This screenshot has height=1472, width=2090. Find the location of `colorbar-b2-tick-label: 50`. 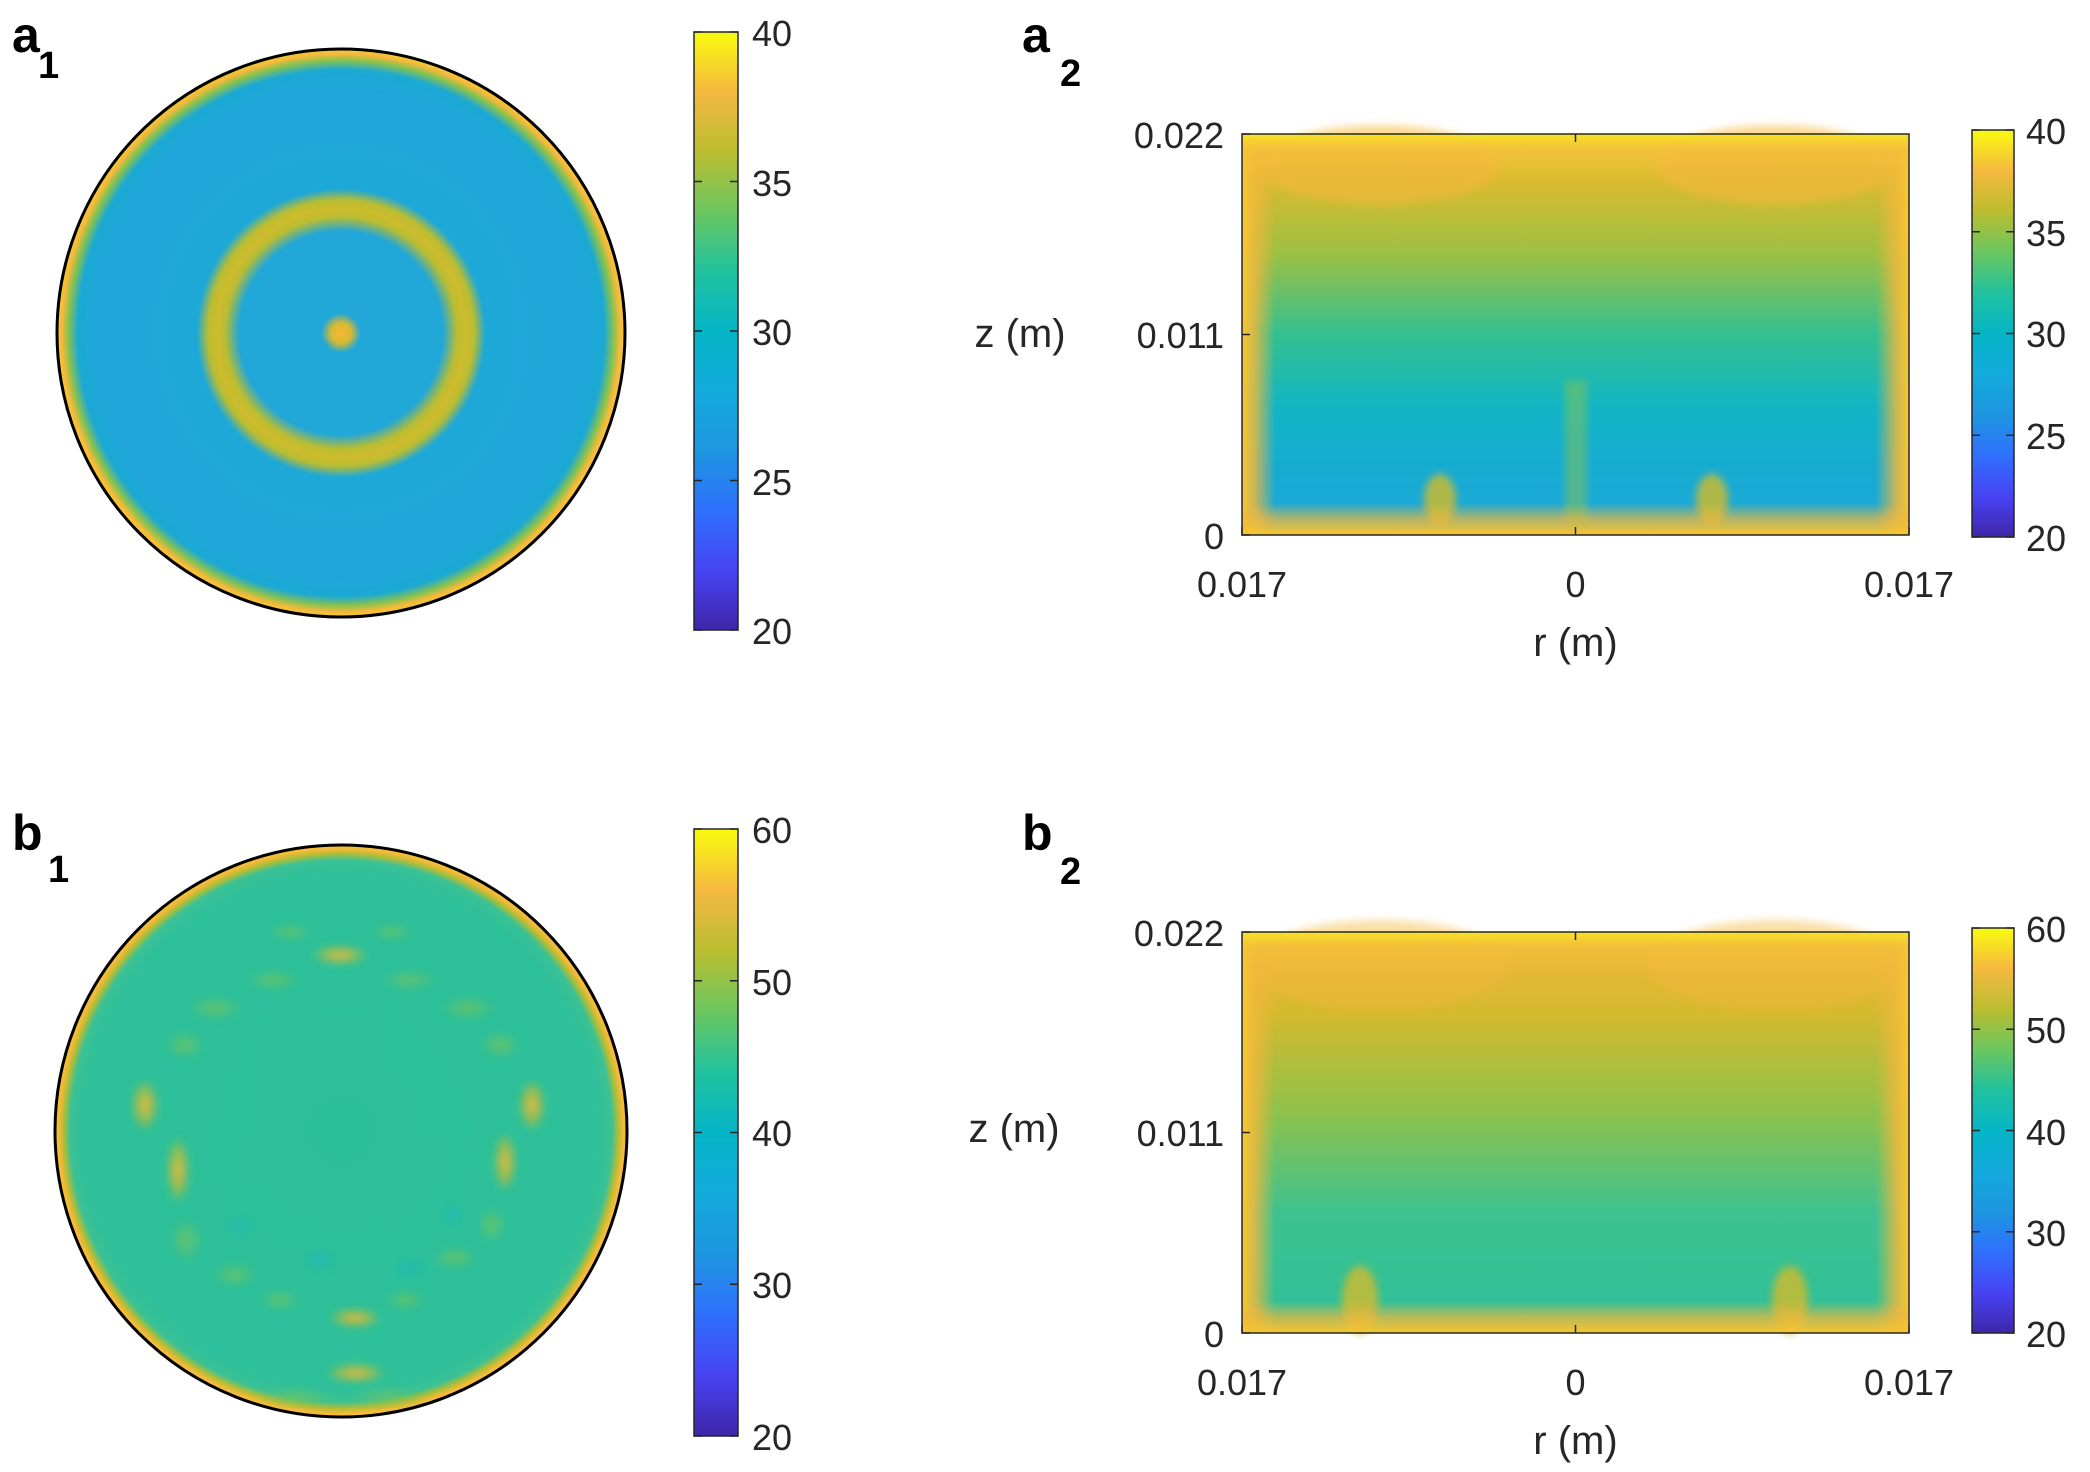

colorbar-b2-tick-label: 50 is located at coordinates (2046, 1030).